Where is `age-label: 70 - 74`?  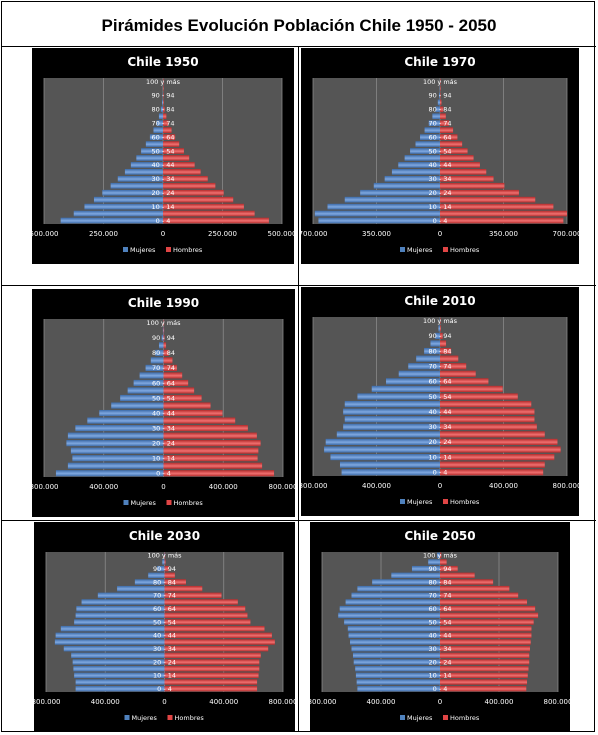
age-label: 70 - 74 is located at coordinates (439, 596).